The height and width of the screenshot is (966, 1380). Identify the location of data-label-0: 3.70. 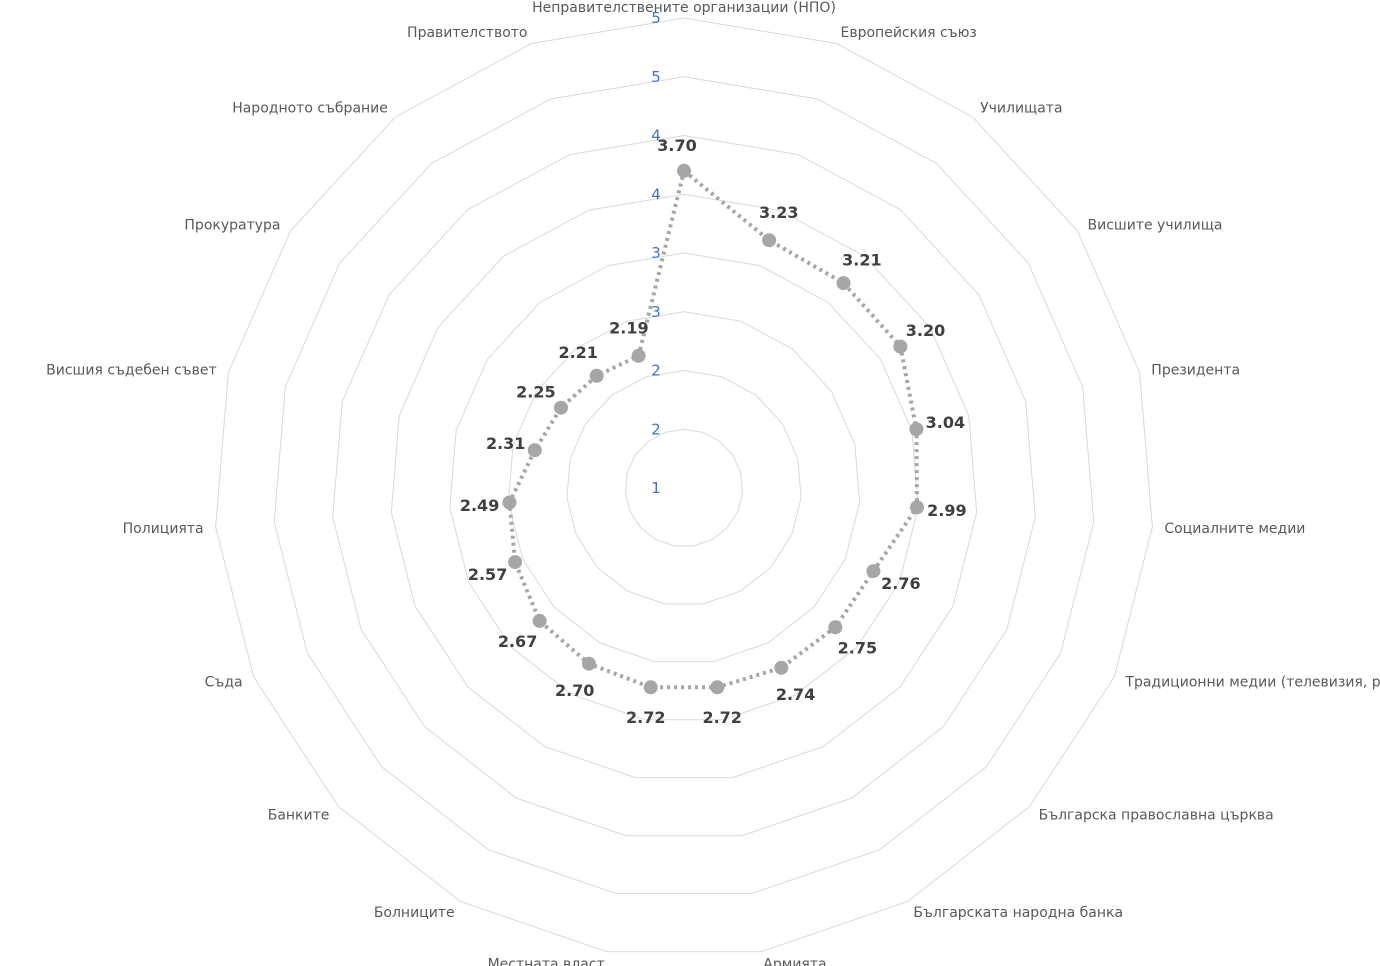
(676, 145).